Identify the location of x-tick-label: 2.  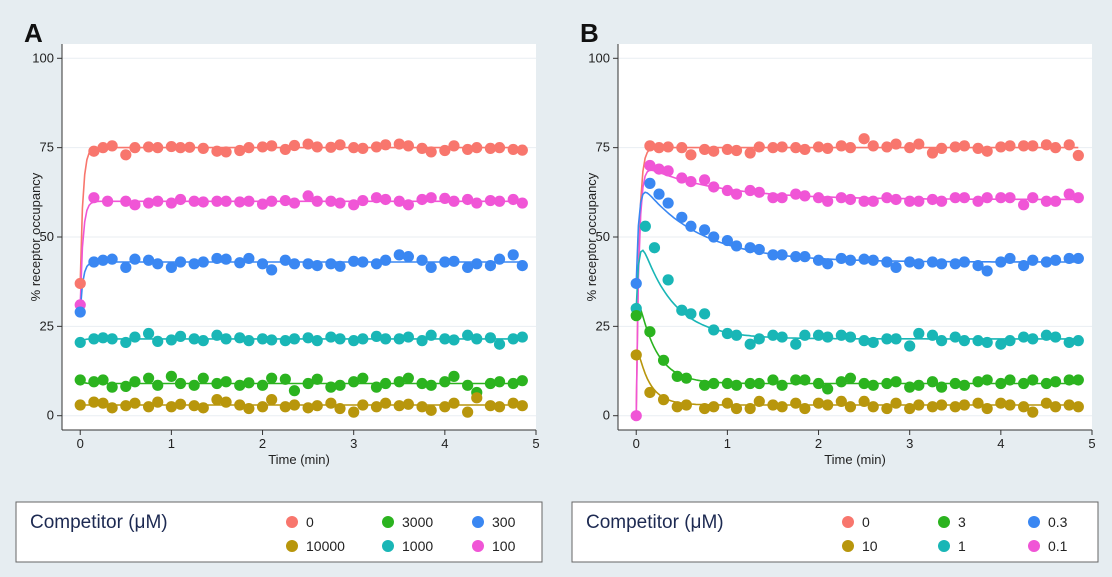
(262, 443).